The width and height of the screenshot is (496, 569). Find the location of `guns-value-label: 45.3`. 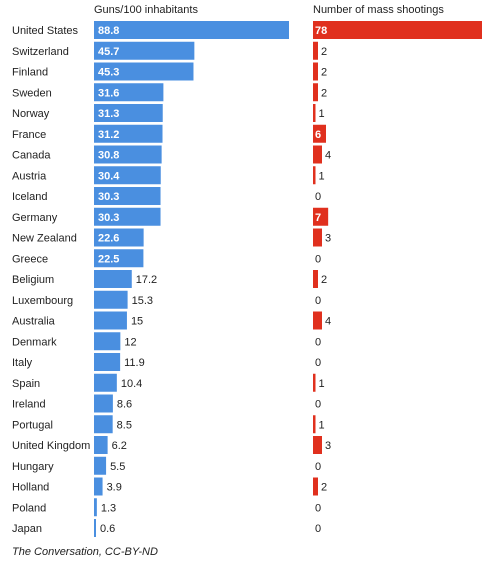

guns-value-label: 45.3 is located at coordinates (108, 73).